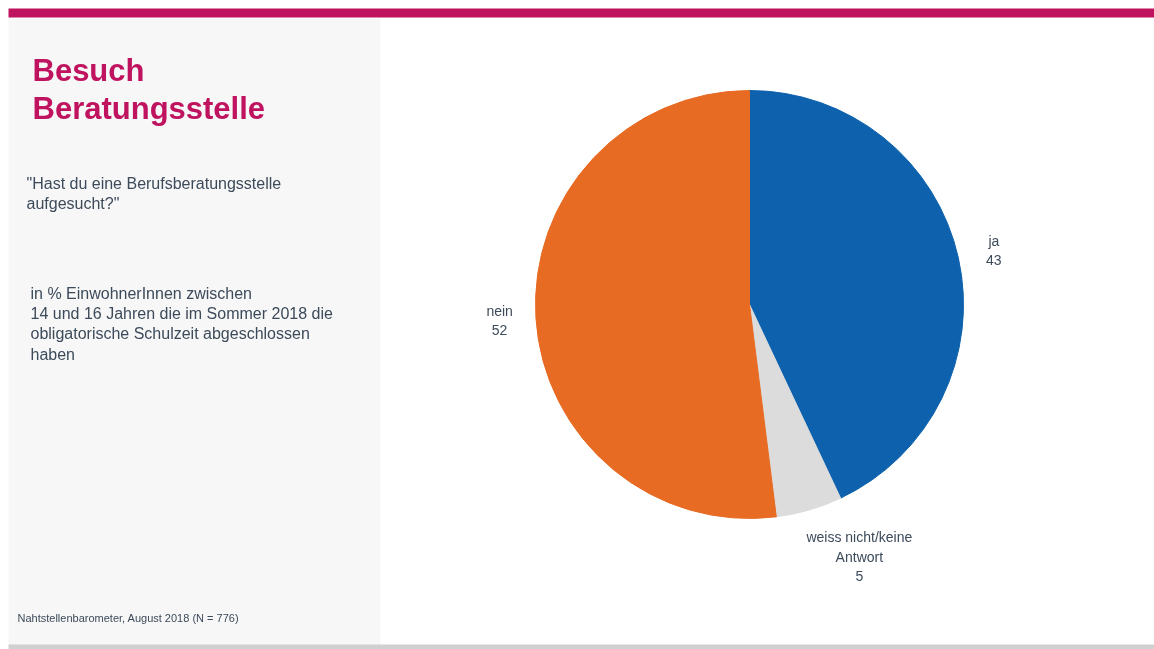 The image size is (1154, 649). I want to click on slice-label: ja, so click(993, 240).